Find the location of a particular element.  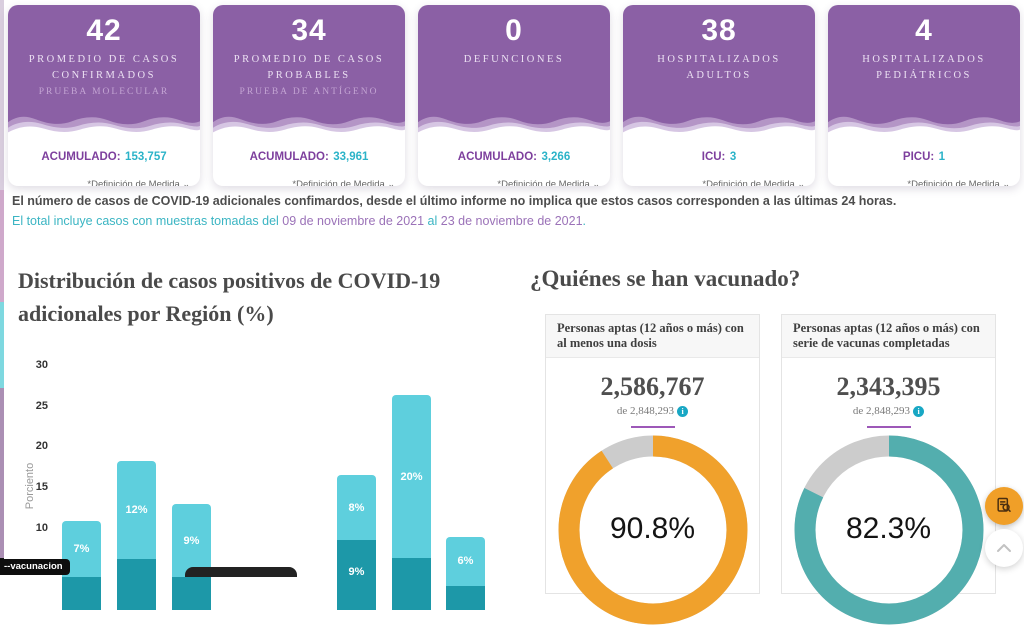

stat-title: DEFUNCIONES is located at coordinates (514, 59).